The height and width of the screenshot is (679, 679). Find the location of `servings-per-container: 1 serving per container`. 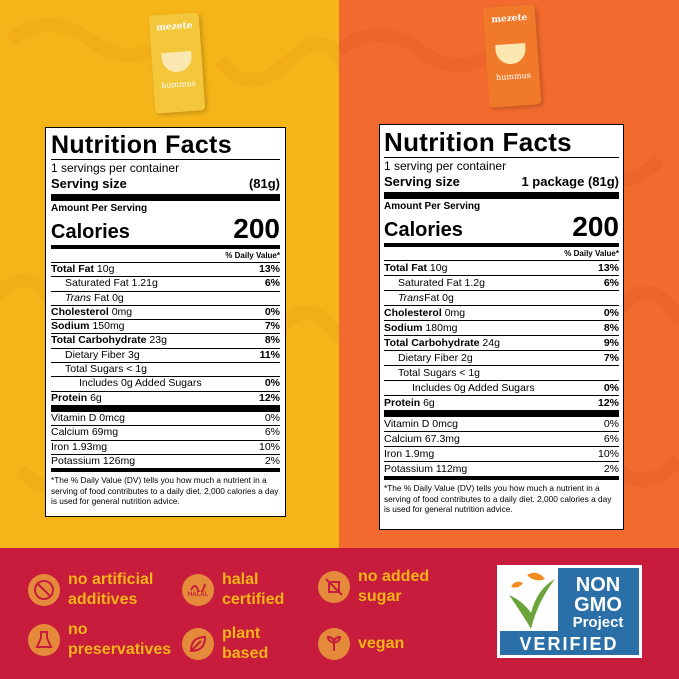

servings-per-container: 1 serving per container is located at coordinates (445, 166).